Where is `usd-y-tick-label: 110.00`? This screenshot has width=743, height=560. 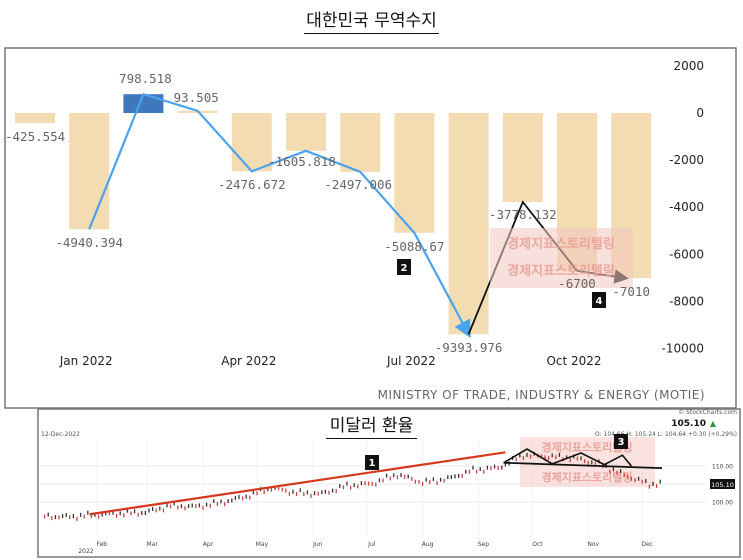
usd-y-tick-label: 110.00 is located at coordinates (722, 467).